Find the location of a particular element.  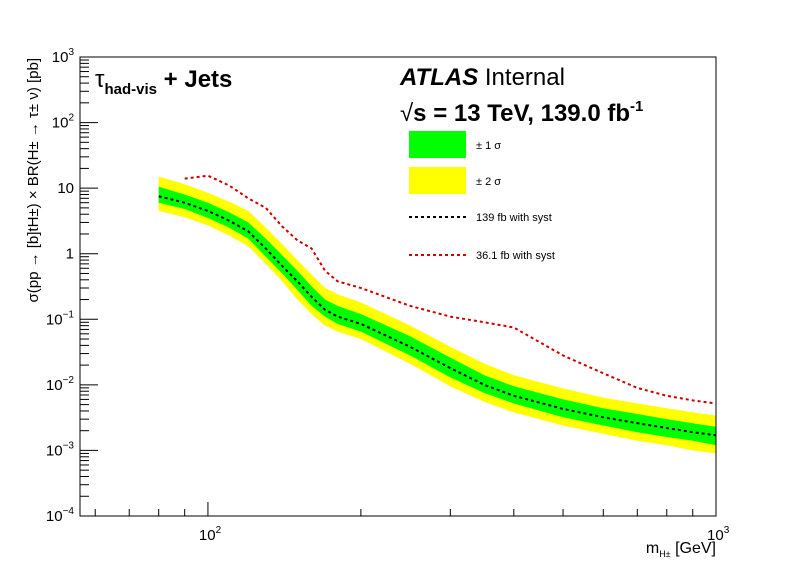

y-tick-exponent: −4 is located at coordinates (69, 511).